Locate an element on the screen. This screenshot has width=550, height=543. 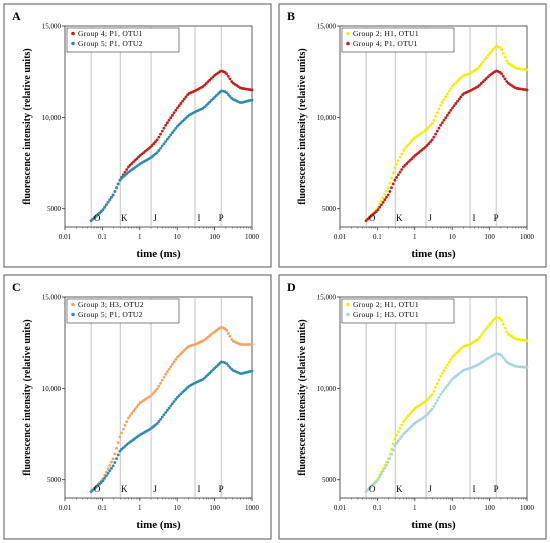
phase-label-k: K is located at coordinates (124, 489).